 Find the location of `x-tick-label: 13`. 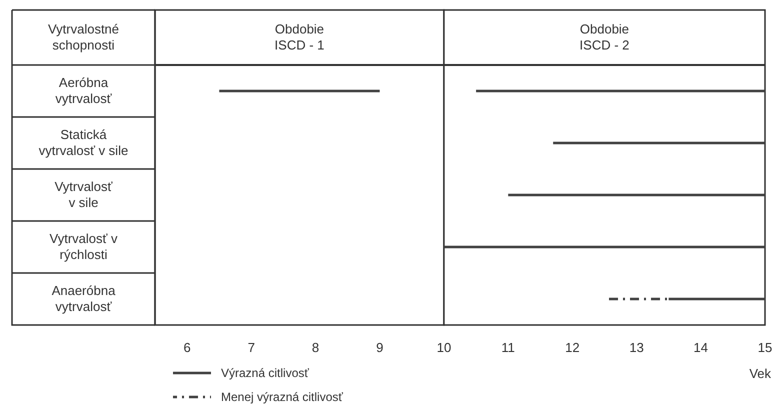

x-tick-label: 13 is located at coordinates (636, 348).